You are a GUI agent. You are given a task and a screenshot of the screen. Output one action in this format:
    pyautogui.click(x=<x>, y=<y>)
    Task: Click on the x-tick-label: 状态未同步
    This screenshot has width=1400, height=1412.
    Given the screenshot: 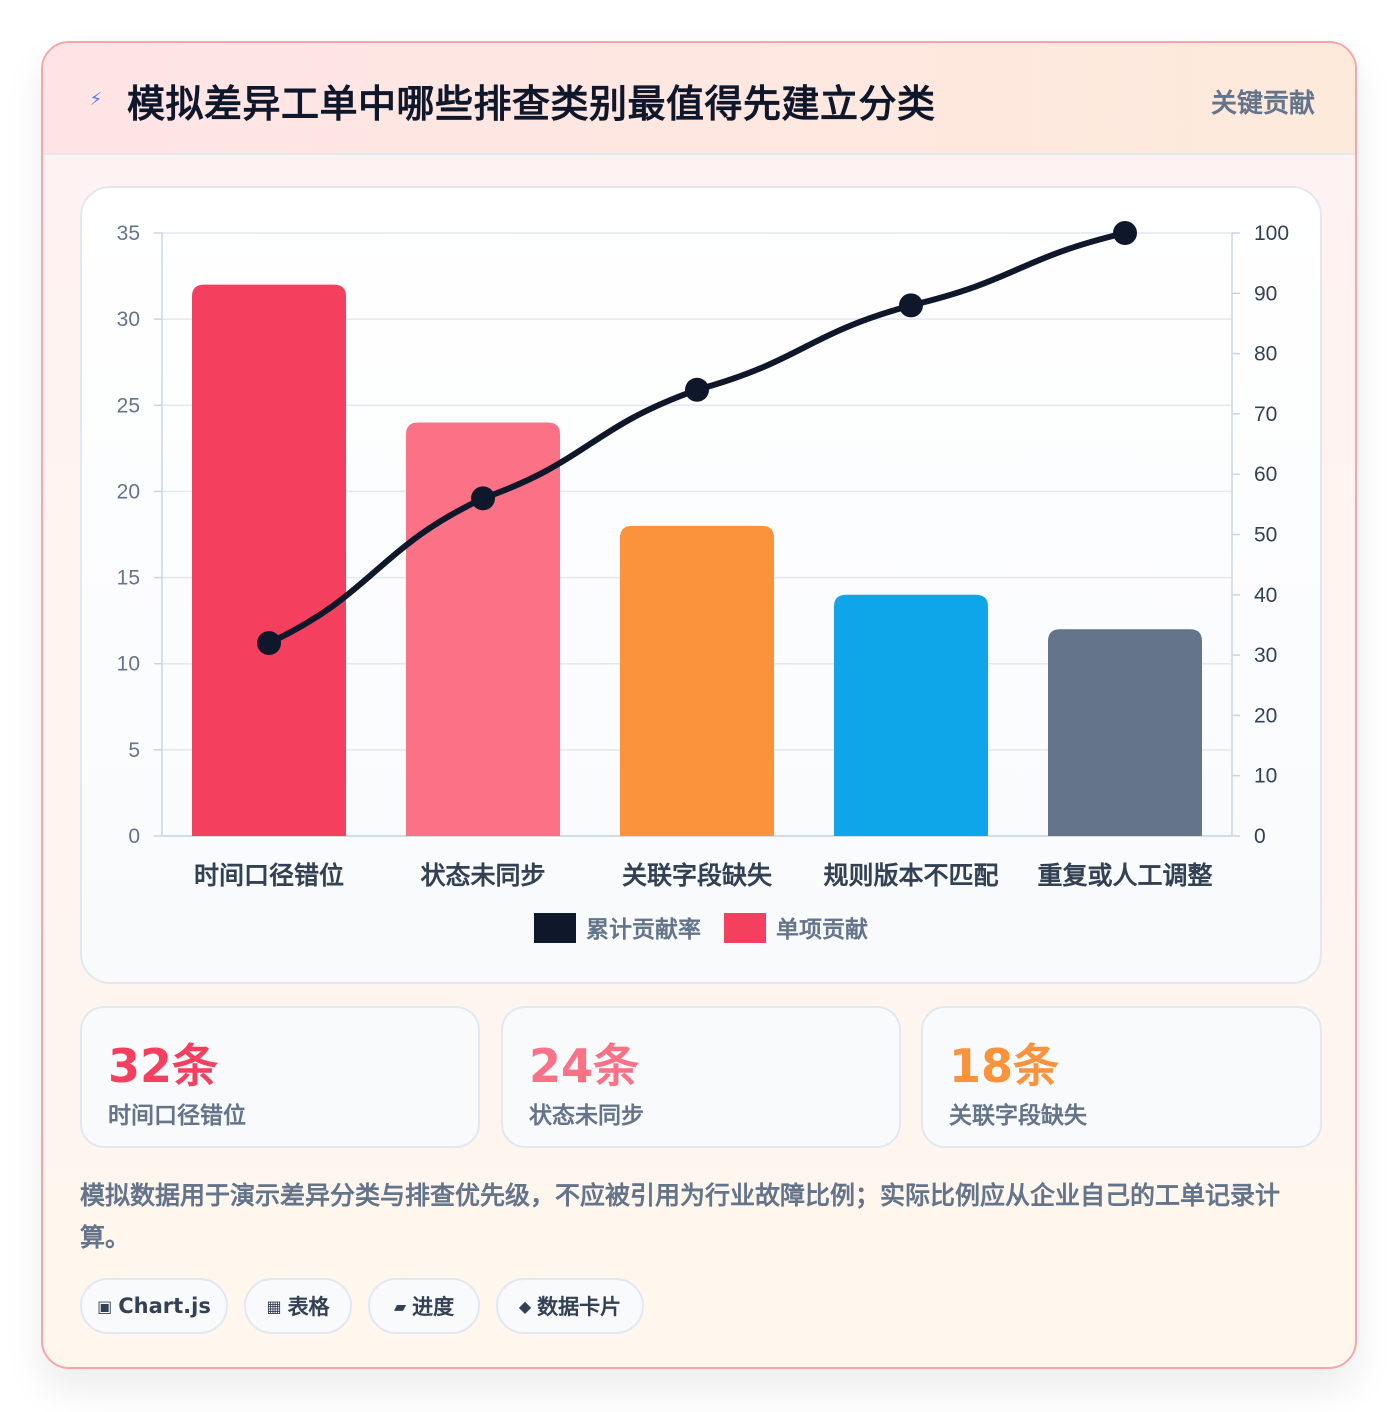 What is the action you would take?
    pyautogui.click(x=482, y=875)
    